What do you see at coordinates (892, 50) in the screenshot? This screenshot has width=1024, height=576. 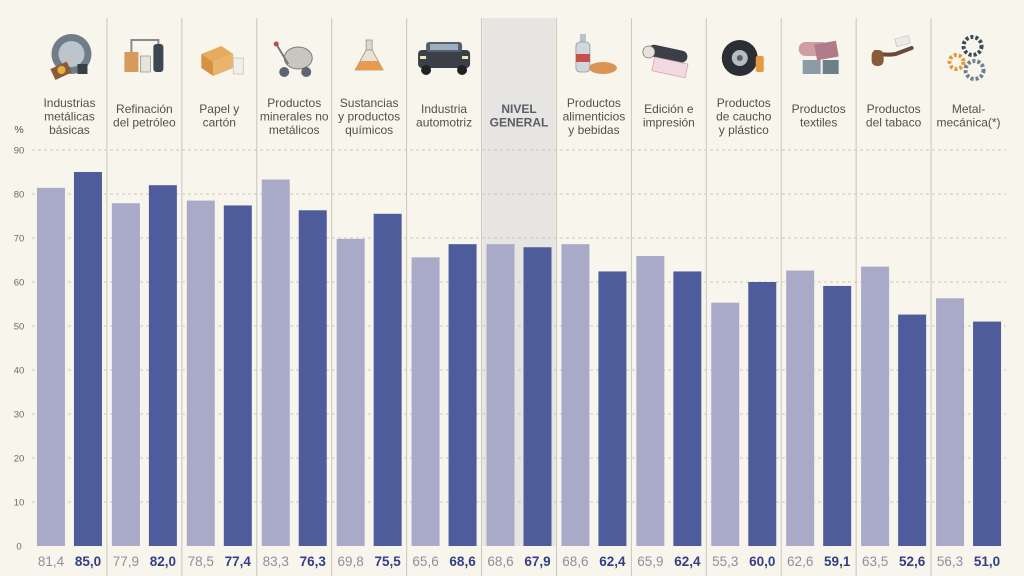 I see `pipe-icon` at bounding box center [892, 50].